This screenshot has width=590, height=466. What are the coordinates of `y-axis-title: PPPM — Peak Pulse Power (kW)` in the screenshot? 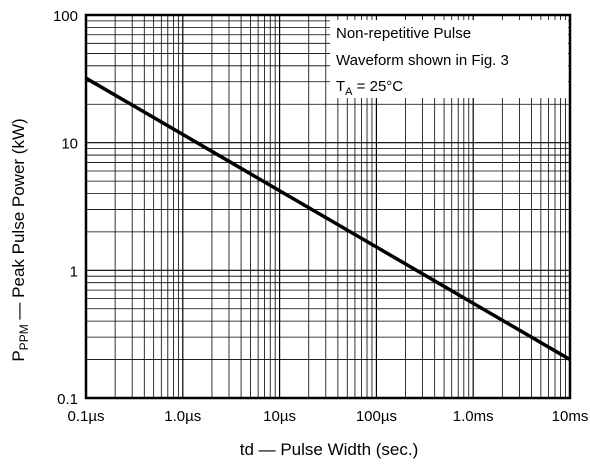 It's located at (20, 239).